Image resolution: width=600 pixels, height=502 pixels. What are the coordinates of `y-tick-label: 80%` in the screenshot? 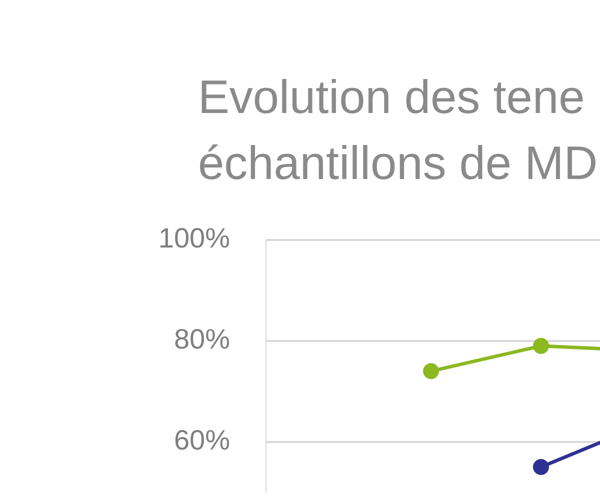 It's located at (202, 339).